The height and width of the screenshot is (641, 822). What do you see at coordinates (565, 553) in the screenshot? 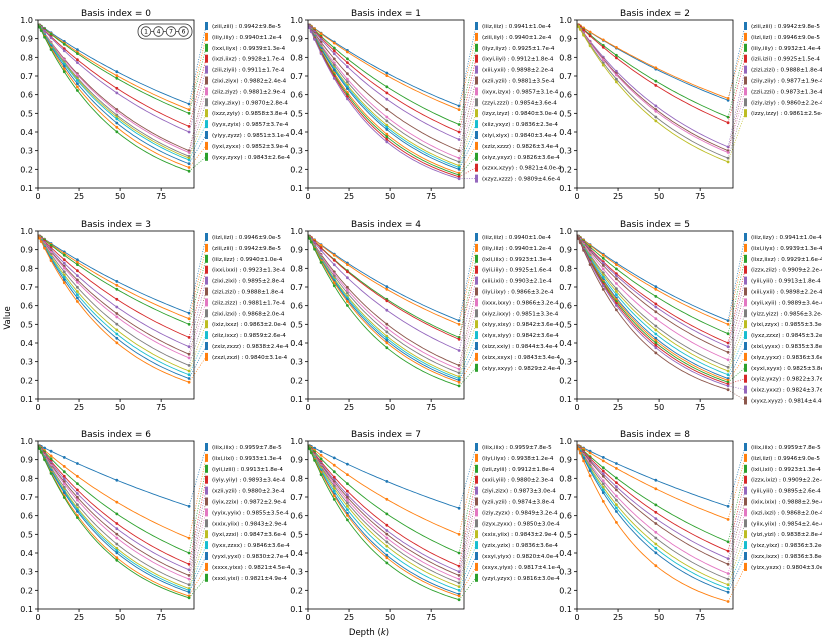
I see `y-tick-label: 0.4` at bounding box center [565, 553].